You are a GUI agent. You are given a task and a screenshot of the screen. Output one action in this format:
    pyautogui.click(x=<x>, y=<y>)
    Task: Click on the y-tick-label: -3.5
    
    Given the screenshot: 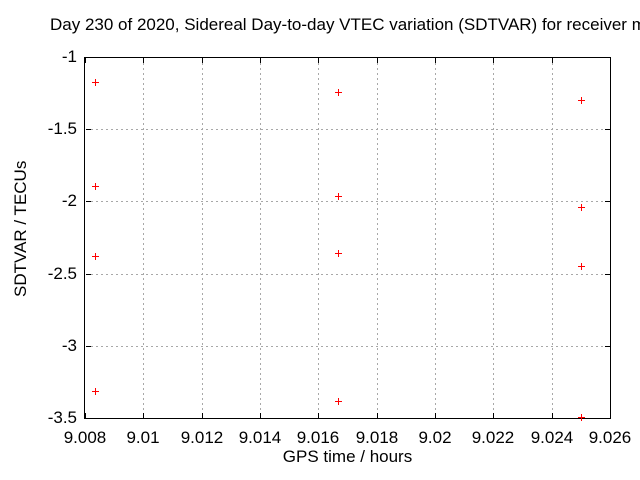 What is the action you would take?
    pyautogui.click(x=62, y=417)
    